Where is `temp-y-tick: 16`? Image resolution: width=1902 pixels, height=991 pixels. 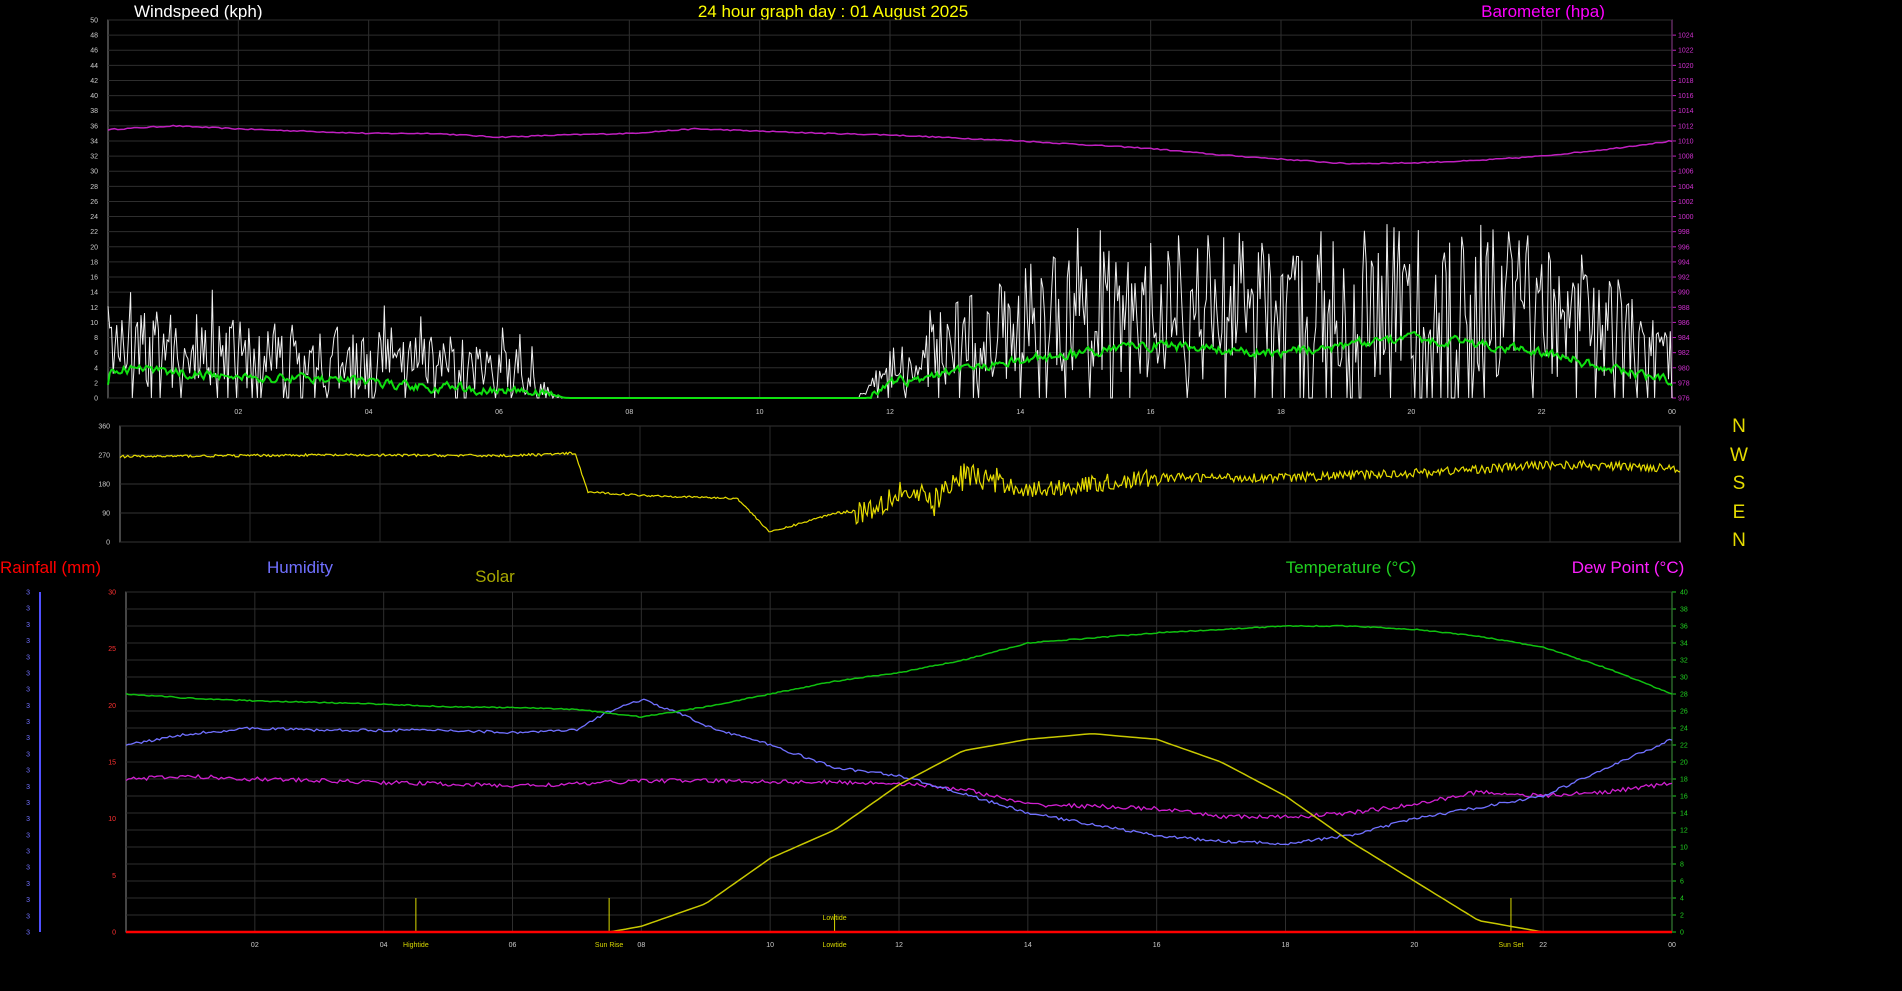
temp-y-tick: 16 is located at coordinates (1684, 797).